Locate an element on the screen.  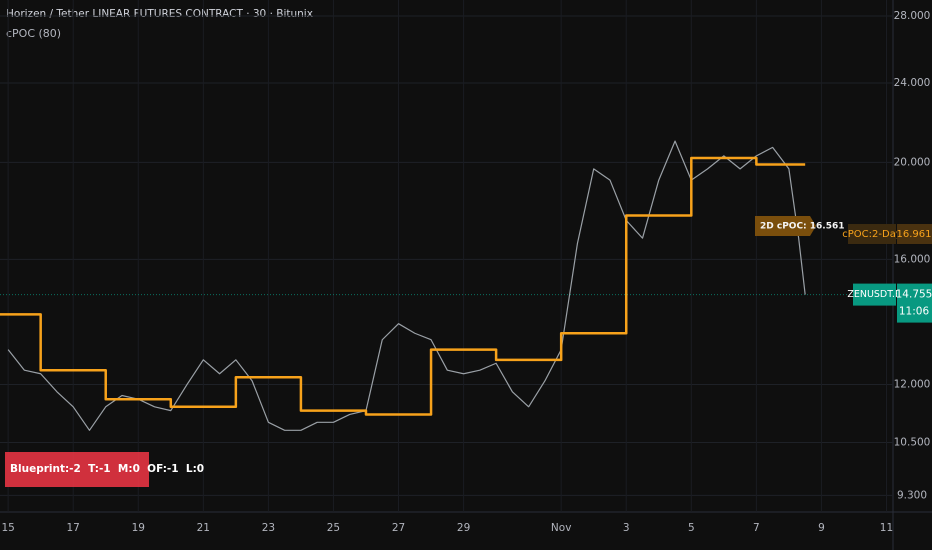
symbol-tag: ZENUSDT.P is located at coordinates (874, 294).